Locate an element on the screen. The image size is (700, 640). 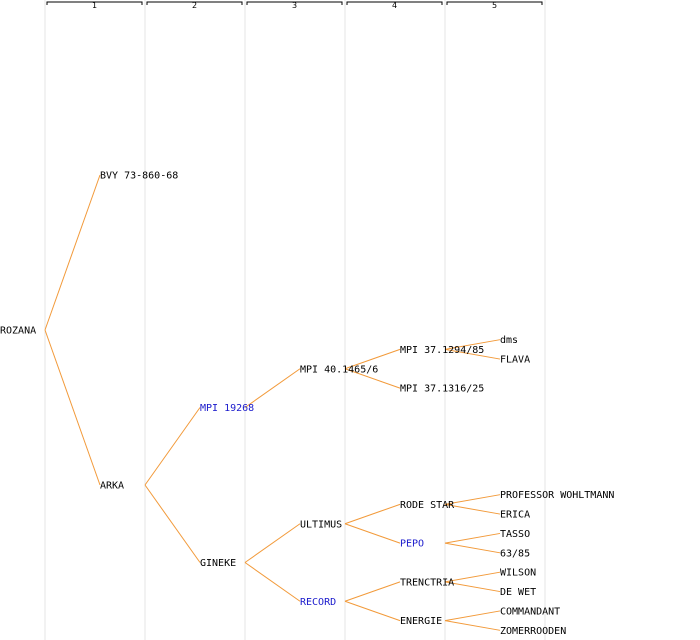
generation-number: 4 is located at coordinates (394, 5).